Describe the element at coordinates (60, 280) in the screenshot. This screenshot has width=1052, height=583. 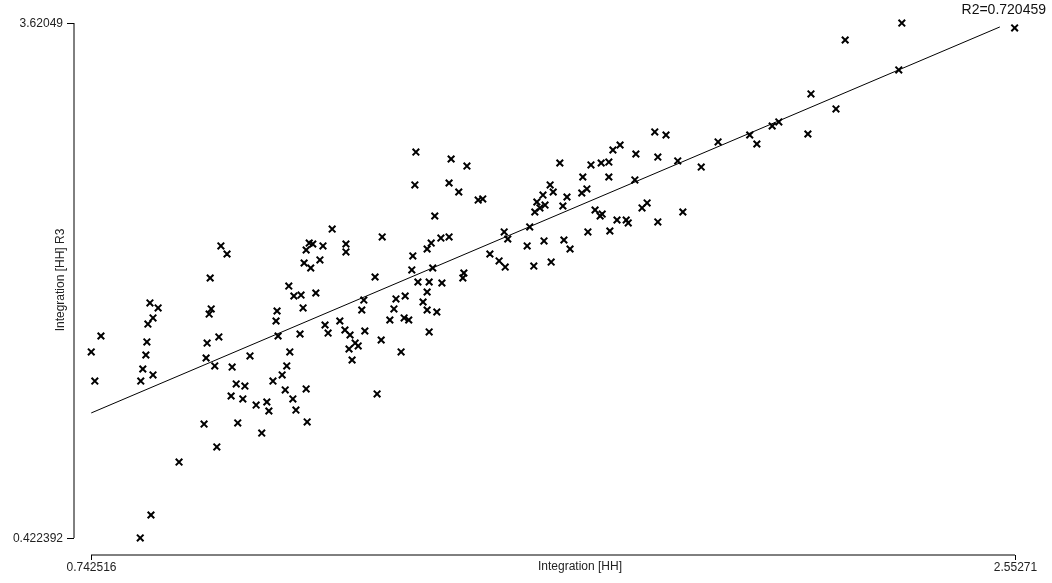
I see `y-axis-title: Integration [HH] R3` at that location.